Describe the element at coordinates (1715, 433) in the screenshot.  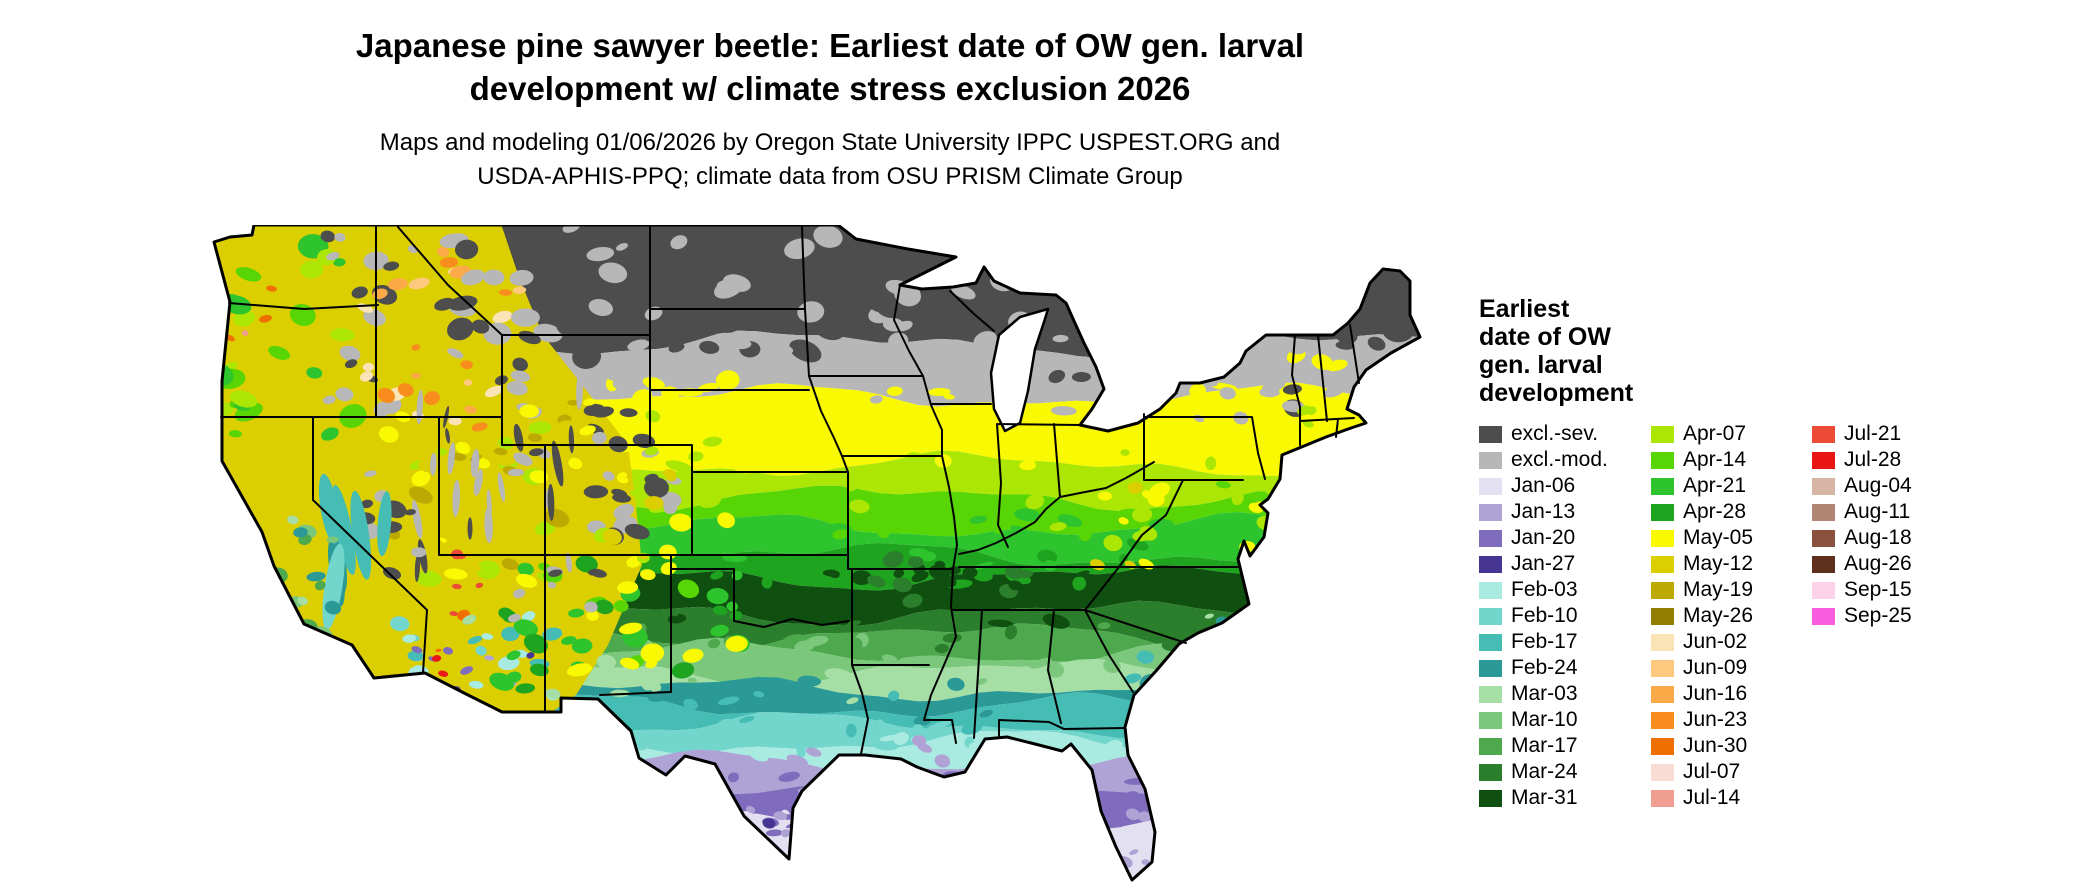
I see `legend-label: Apr-07` at that location.